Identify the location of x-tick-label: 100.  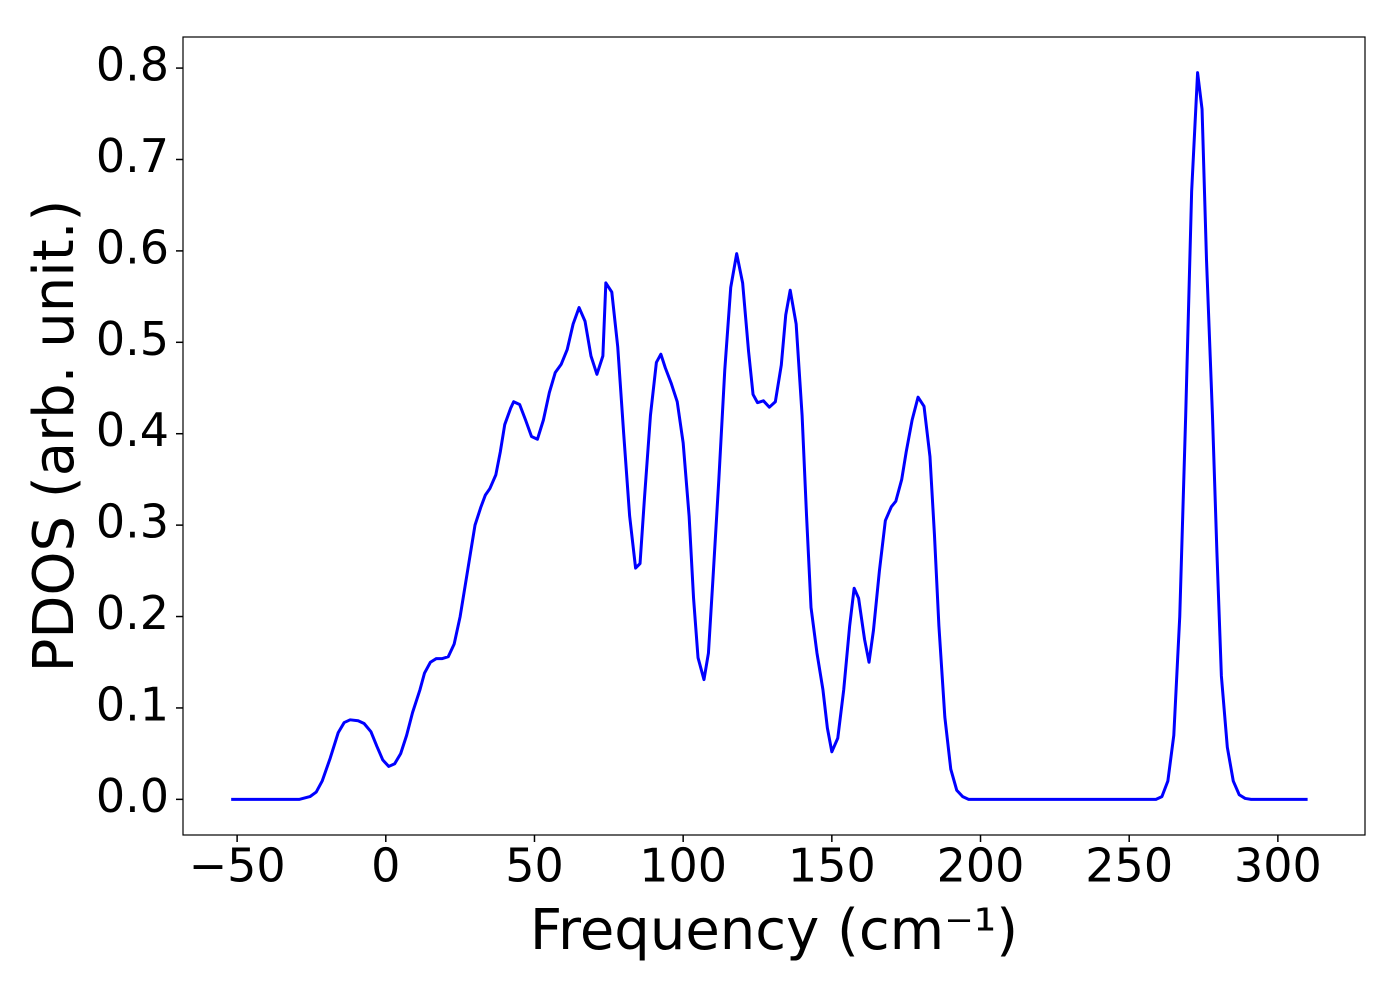
(683, 866).